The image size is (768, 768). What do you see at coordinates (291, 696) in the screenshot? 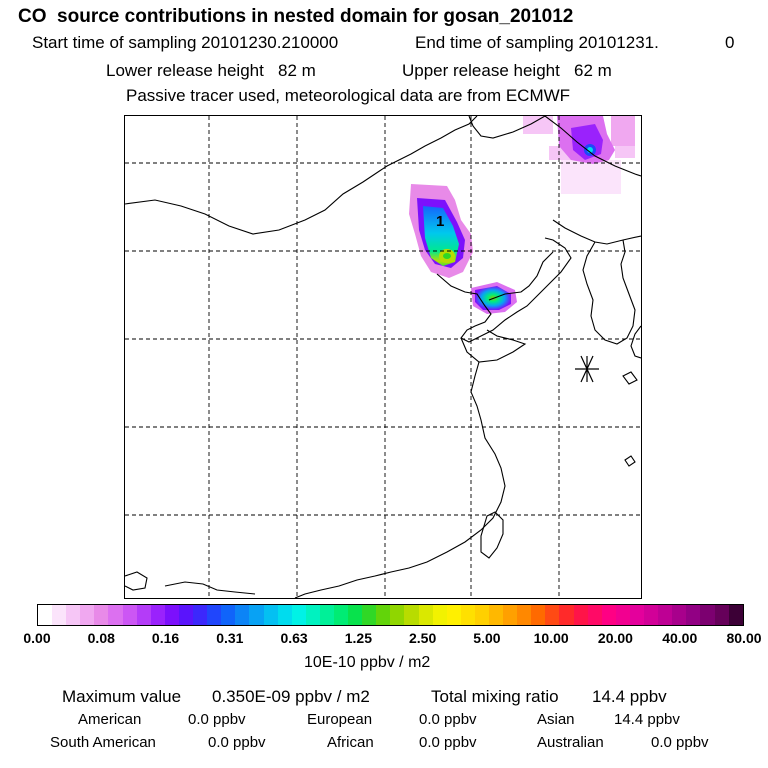
I see `max-value: 0.350E-09 ppbv / m2` at bounding box center [291, 696].